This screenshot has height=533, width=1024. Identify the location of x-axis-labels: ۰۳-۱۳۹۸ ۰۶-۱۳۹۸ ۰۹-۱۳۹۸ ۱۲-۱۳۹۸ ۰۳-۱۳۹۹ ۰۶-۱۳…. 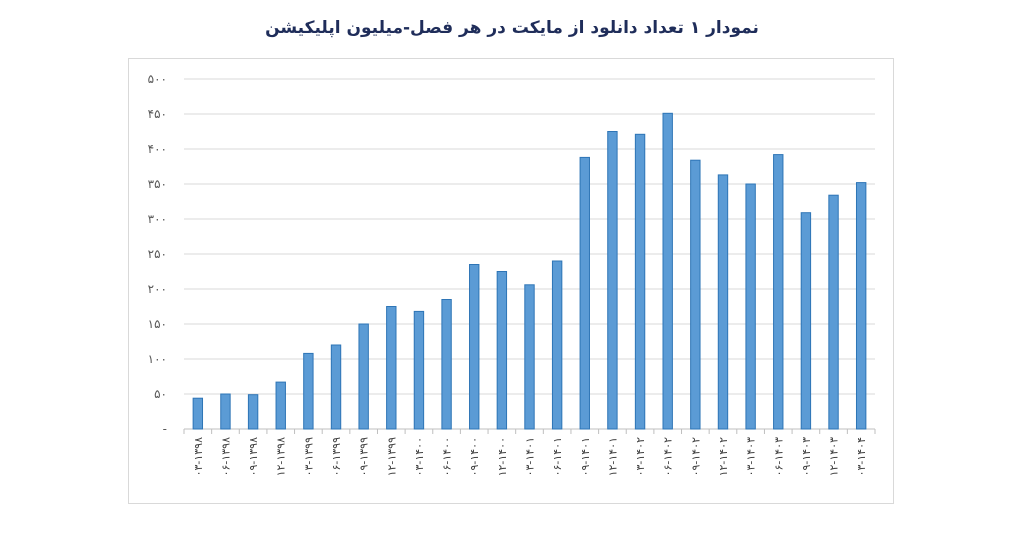
(530, 457).